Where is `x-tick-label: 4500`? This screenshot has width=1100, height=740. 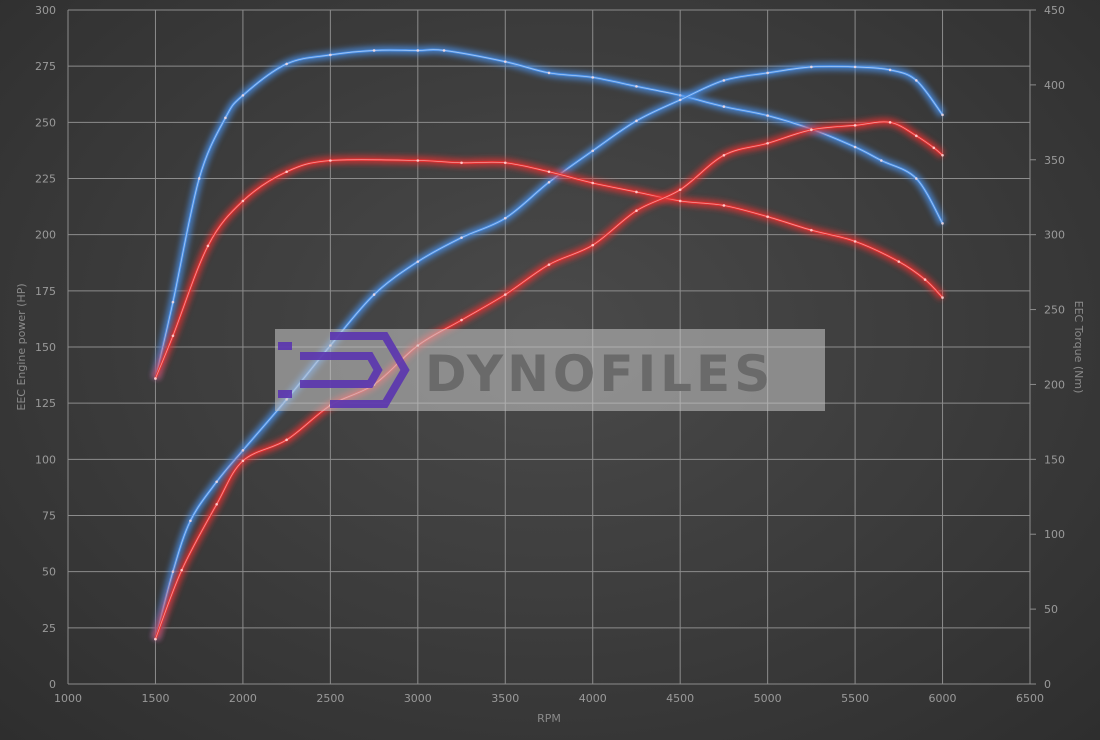 x-tick-label: 4500 is located at coordinates (680, 698).